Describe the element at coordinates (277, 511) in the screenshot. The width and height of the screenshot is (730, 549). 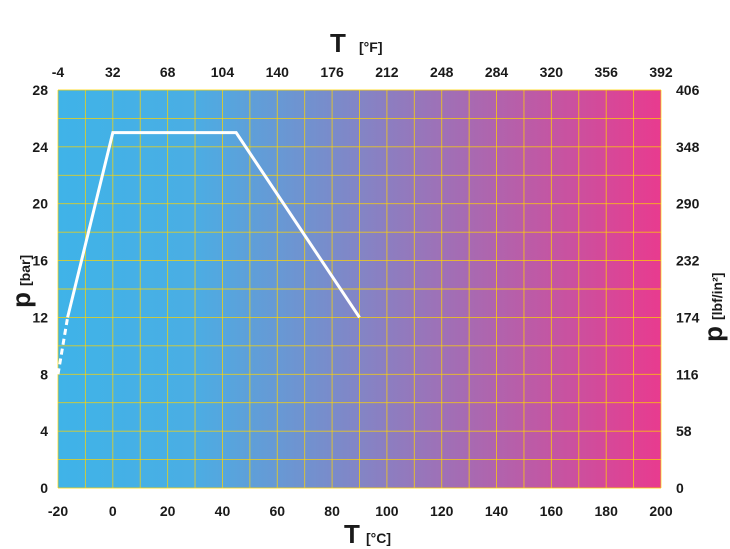
I see `x-bottom-tick-label: 60` at that location.